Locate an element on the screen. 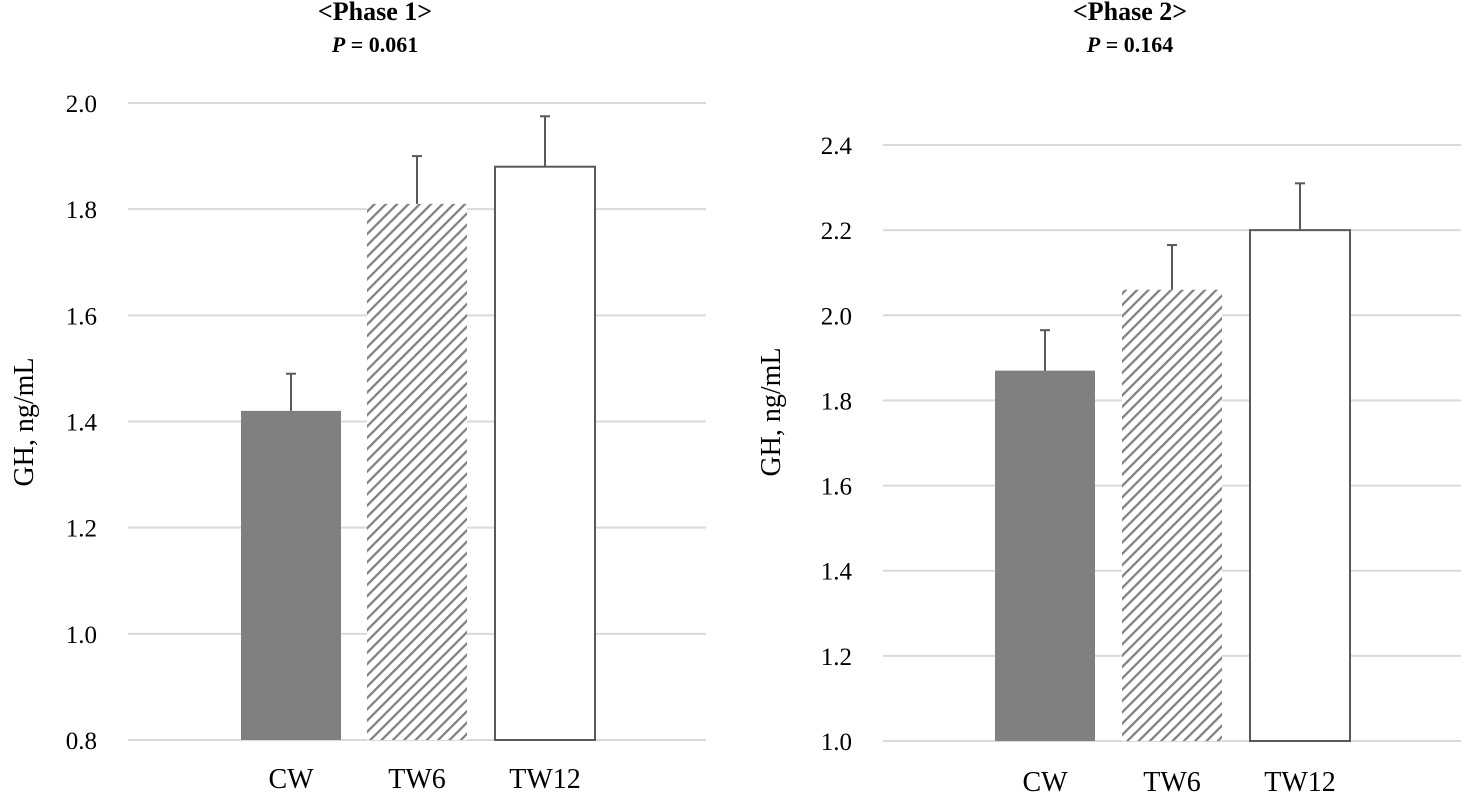  y-tick-labels: 1.0 1.2 1.4 1.6 1.8 2.0 2.2 2.4 is located at coordinates (837, 444).